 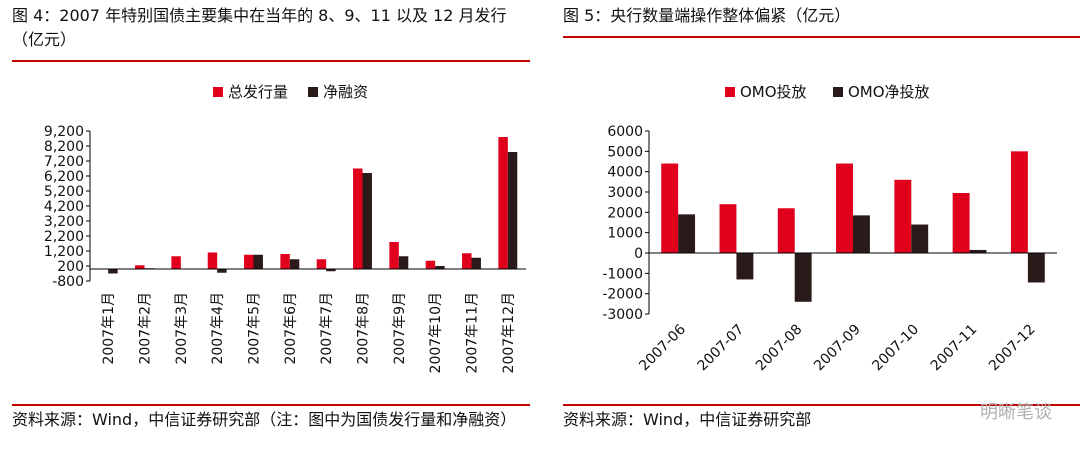 I want to click on right-legend-label: OMO净投放, so click(x=889, y=92).